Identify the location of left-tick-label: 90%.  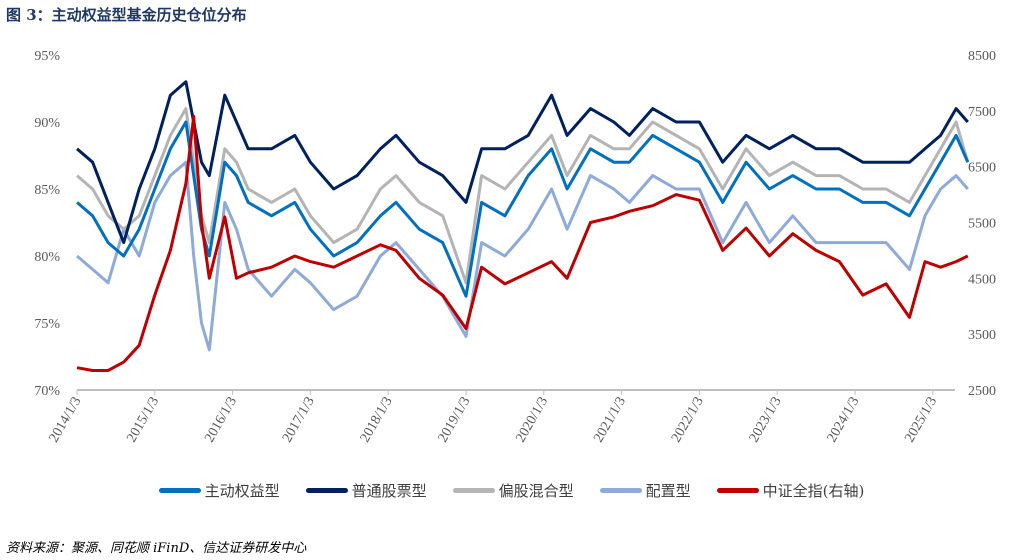
(47, 123).